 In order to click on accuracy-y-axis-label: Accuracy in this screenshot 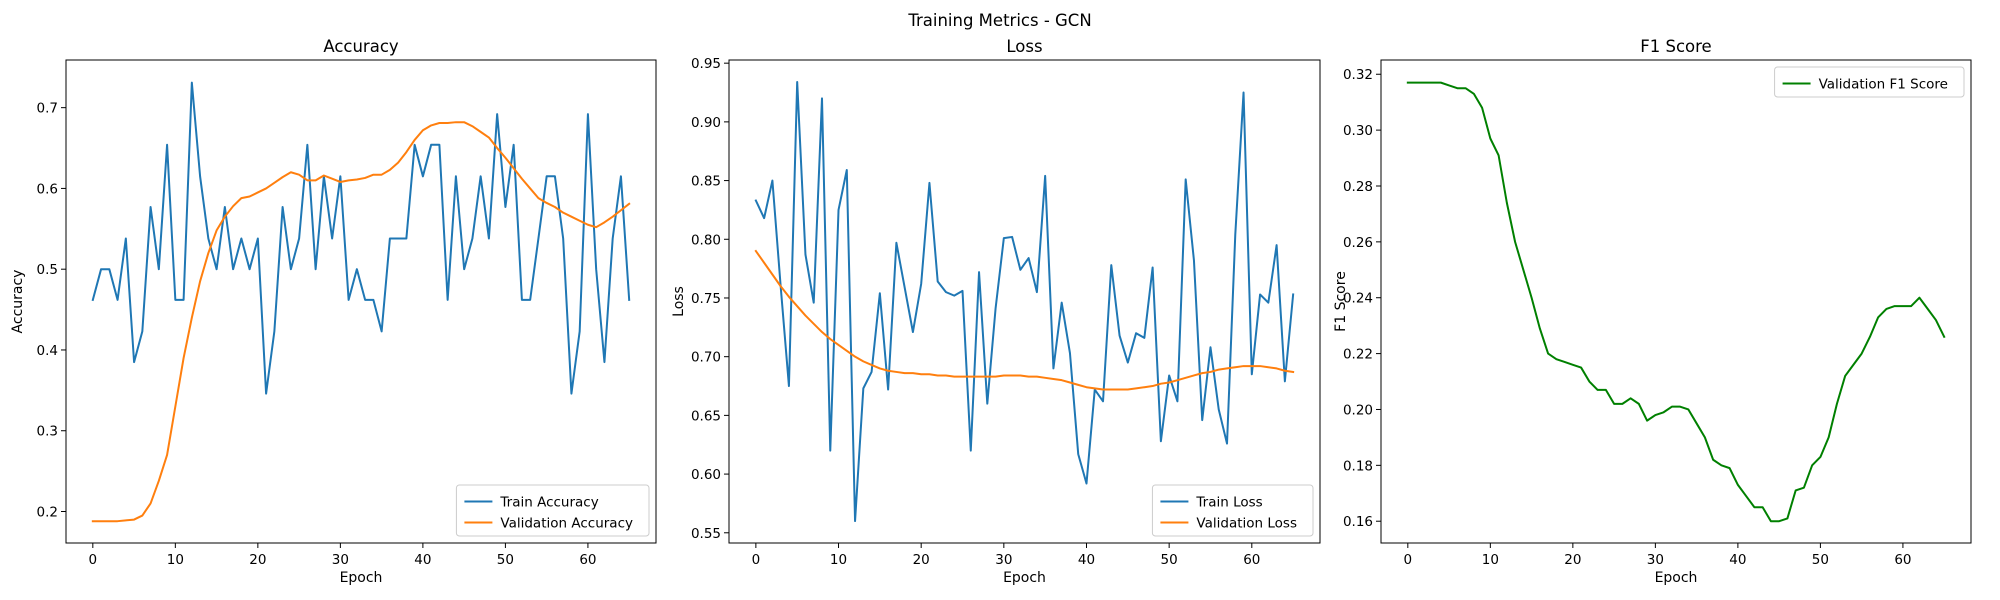, I will do `click(18, 302)`.